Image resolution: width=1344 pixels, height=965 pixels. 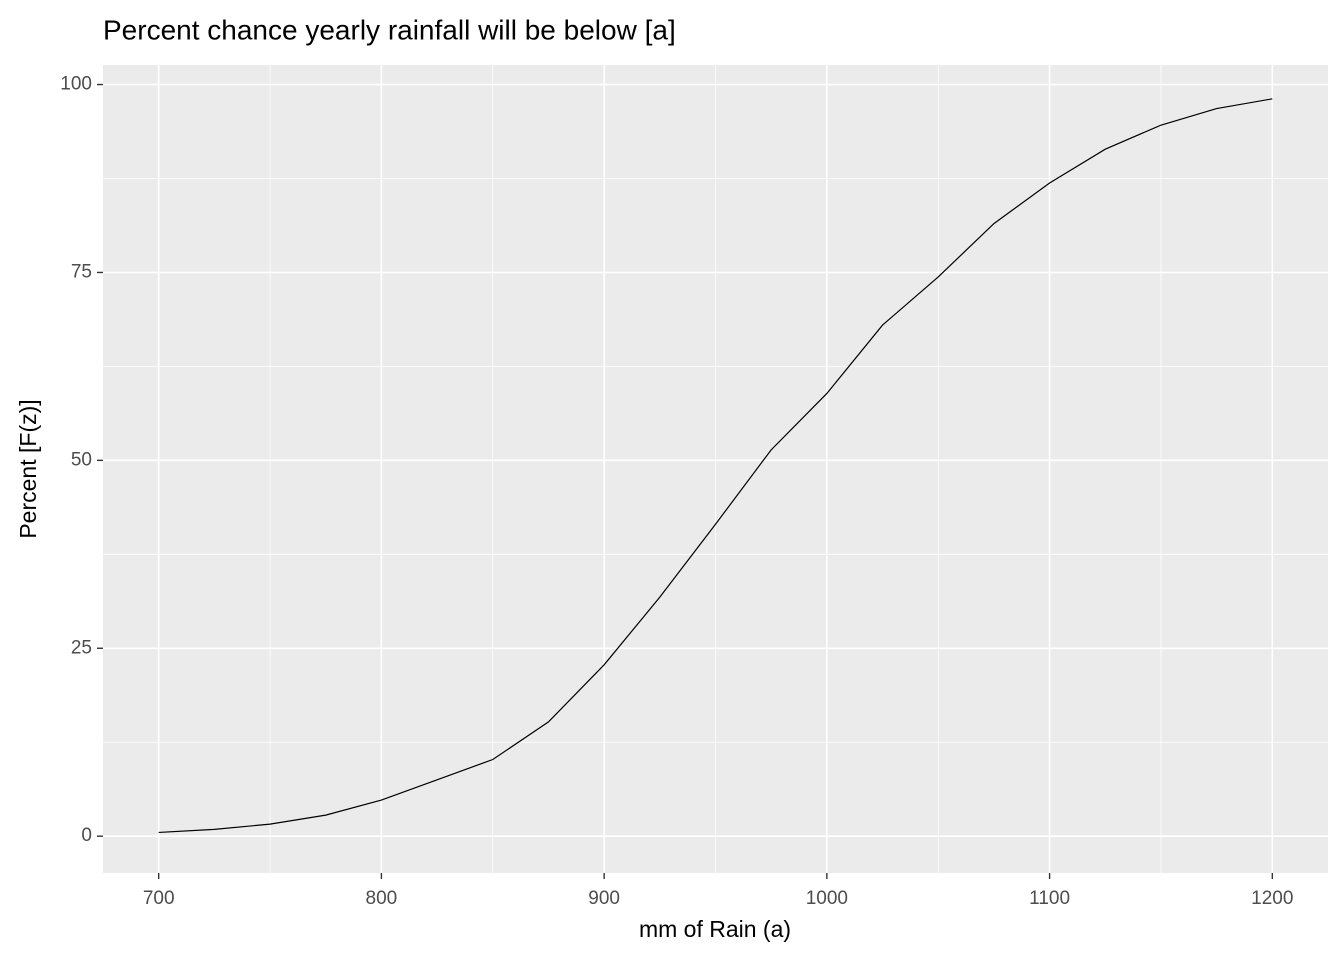 What do you see at coordinates (604, 898) in the screenshot?
I see `x-tick-label: 900` at bounding box center [604, 898].